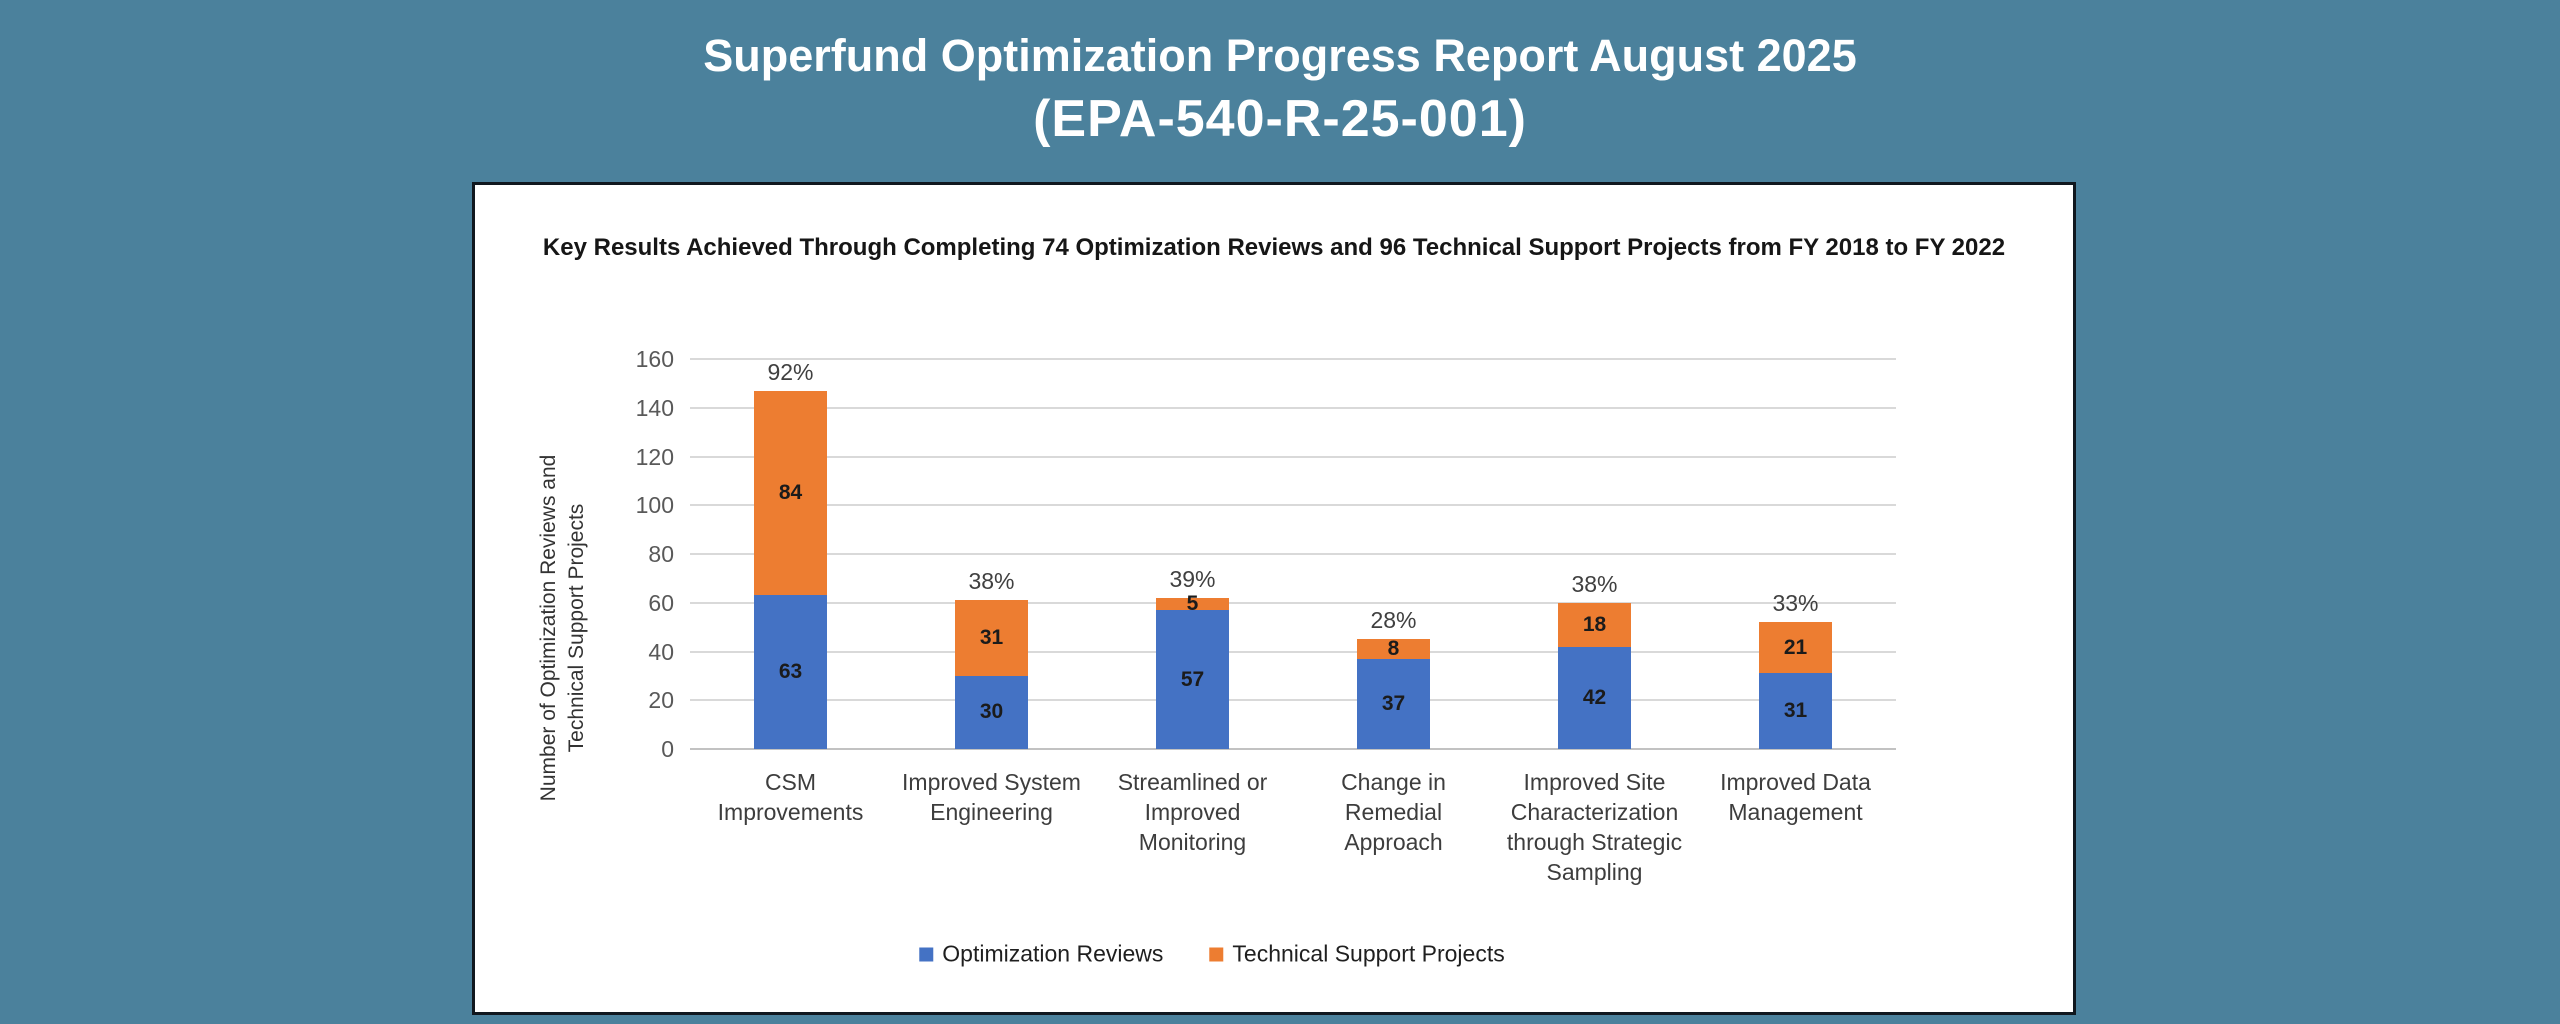 This screenshot has width=2560, height=1024. Describe the element at coordinates (1192, 578) in the screenshot. I see `percent-label: 39%` at that location.